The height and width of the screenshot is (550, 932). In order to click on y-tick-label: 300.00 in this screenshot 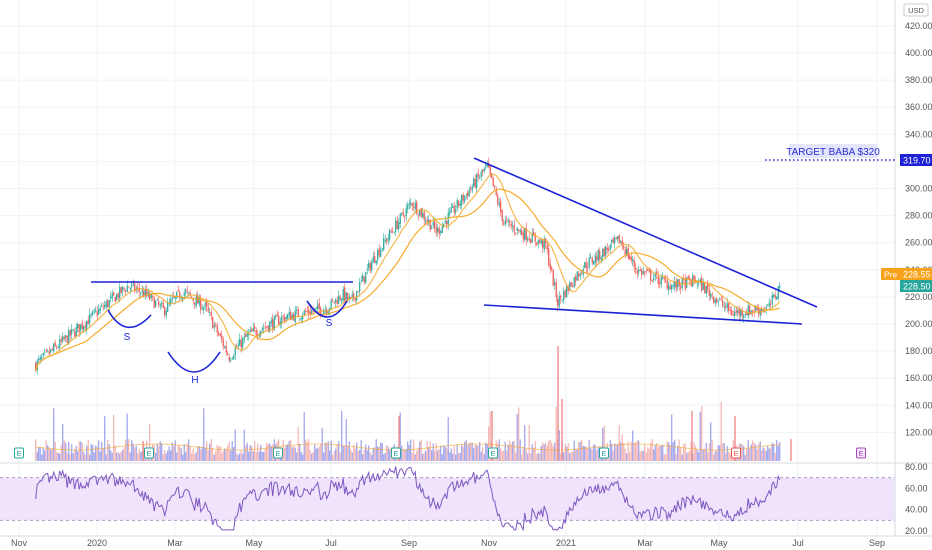, I will do `click(918, 189)`.